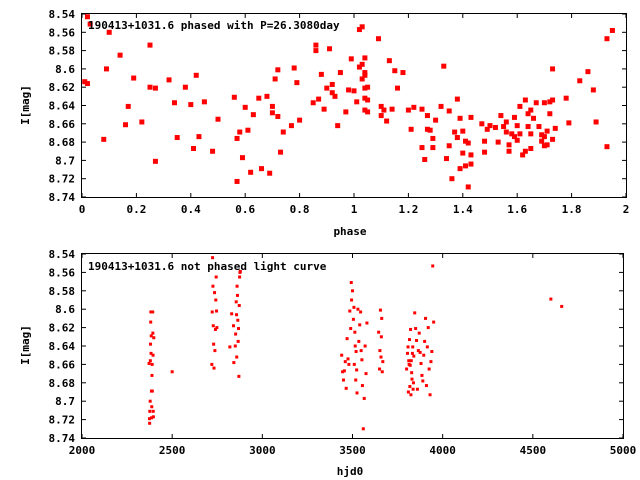 The image size is (640, 480). What do you see at coordinates (65, 160) in the screenshot?
I see `phased-y-tick-label: 8.7` at bounding box center [65, 160].